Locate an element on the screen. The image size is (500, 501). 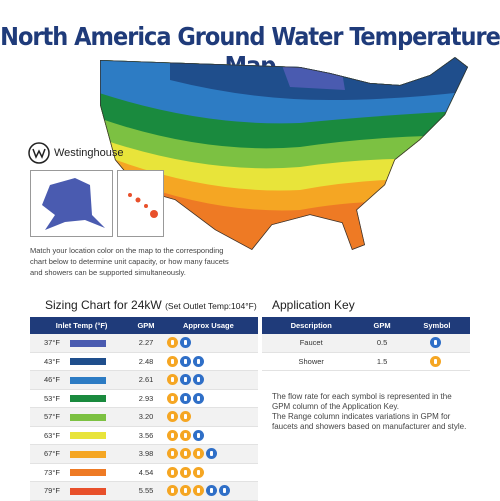
brand-logo is located at coordinates (39, 153).